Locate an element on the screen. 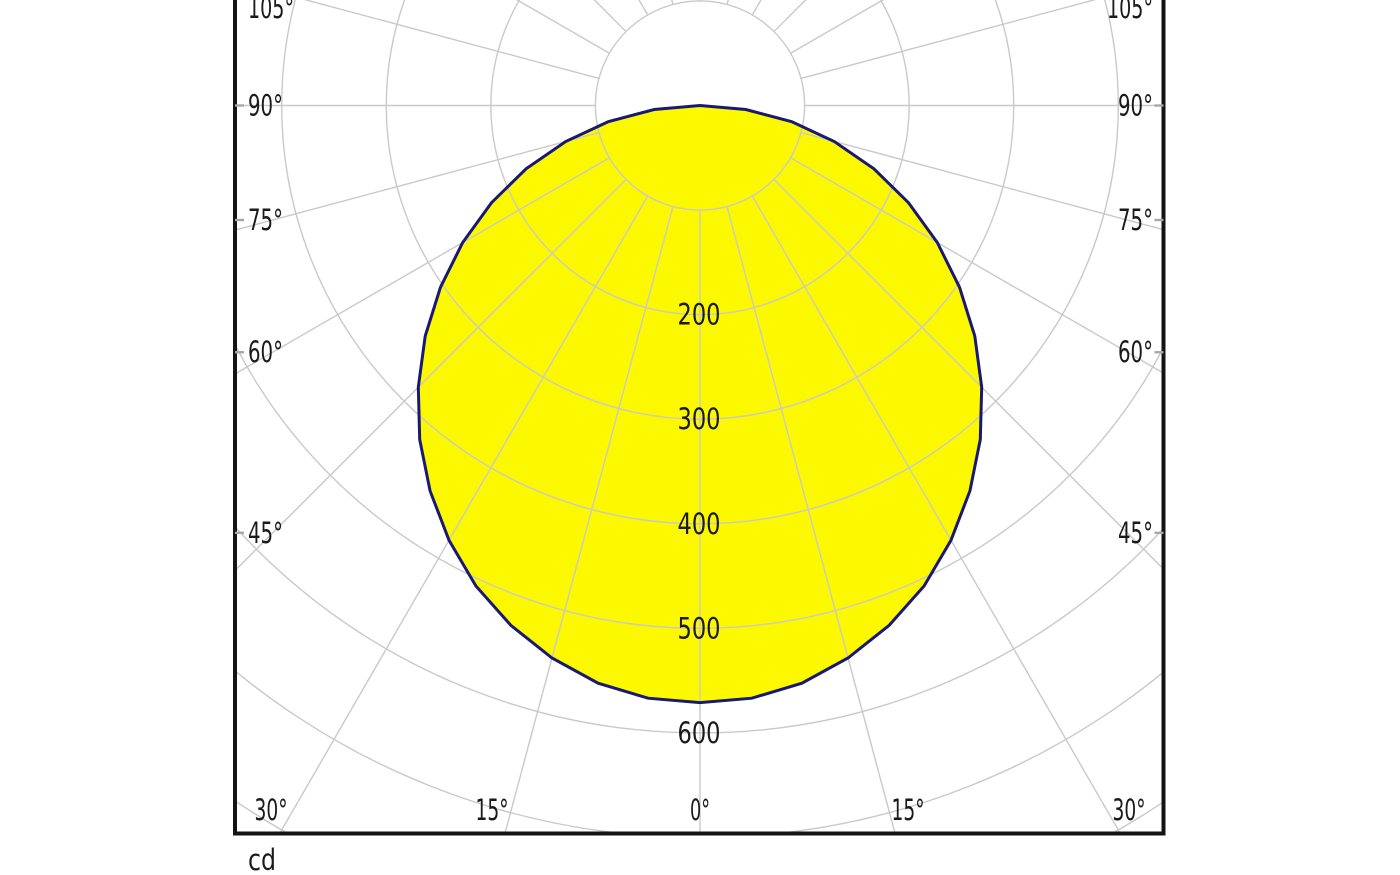 The height and width of the screenshot is (875, 1400). angle-label-bottom-30: 30° is located at coordinates (1129, 810).